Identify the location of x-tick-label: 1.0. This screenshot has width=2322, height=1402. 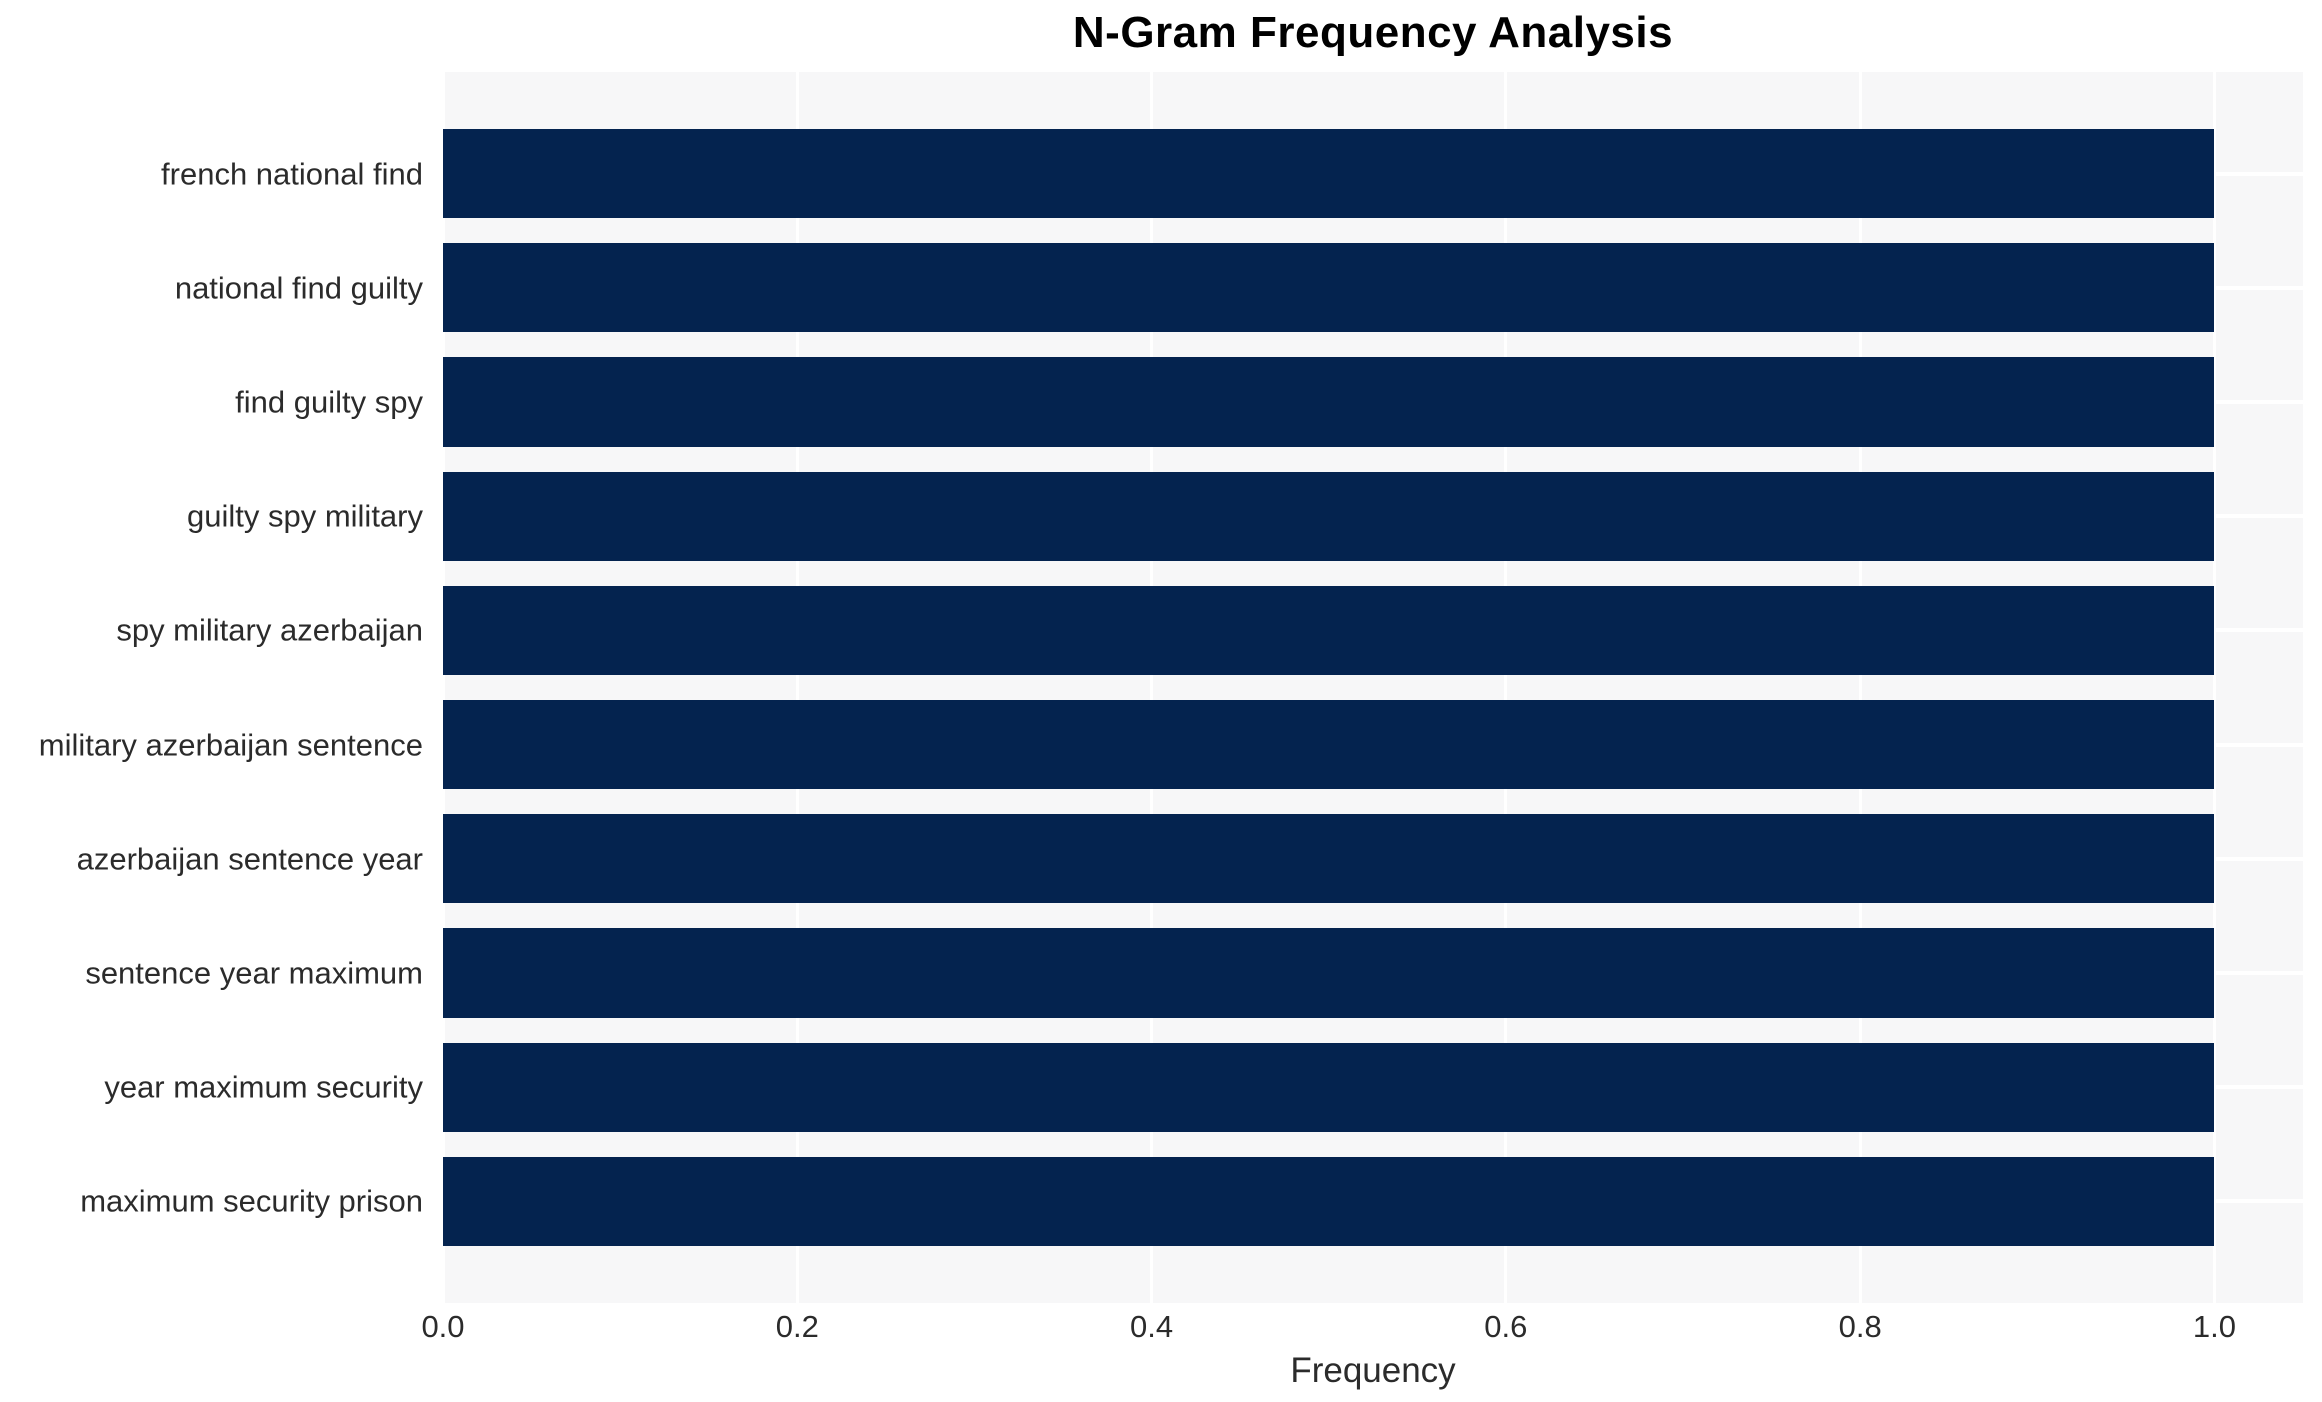
(2214, 1326).